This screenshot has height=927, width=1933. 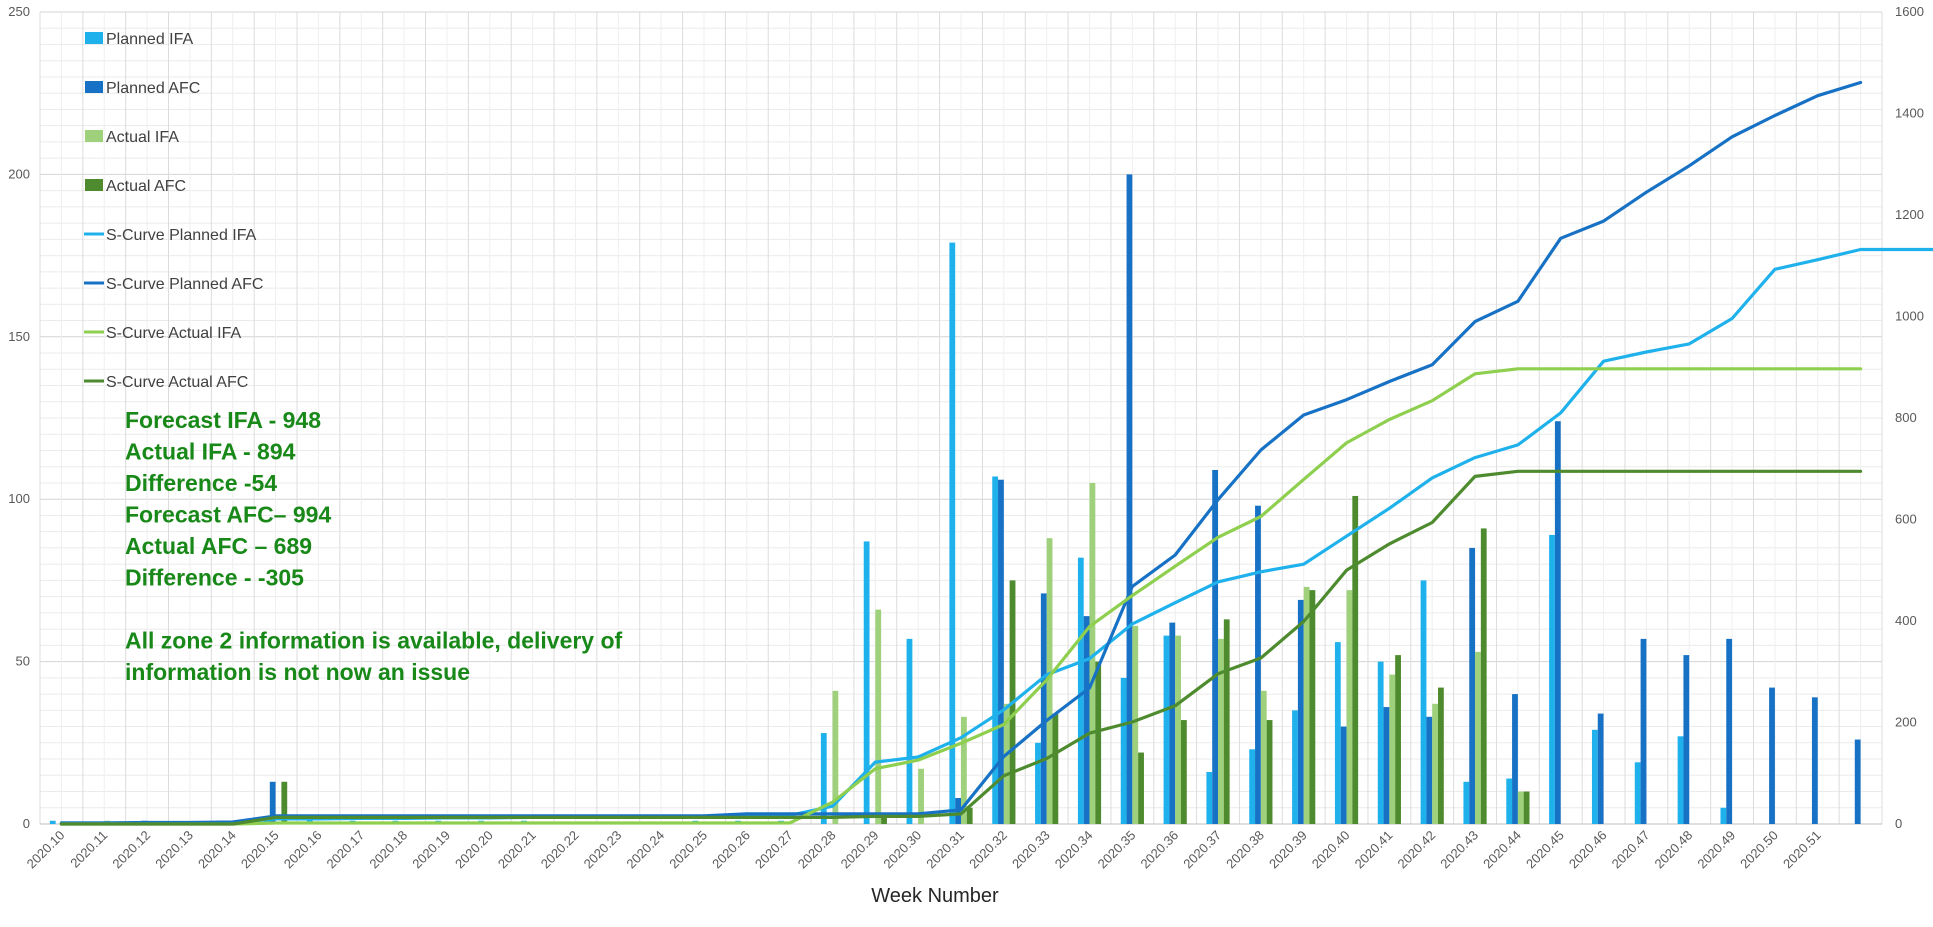 I want to click on y2-tick-label: 600, so click(x=1906, y=519).